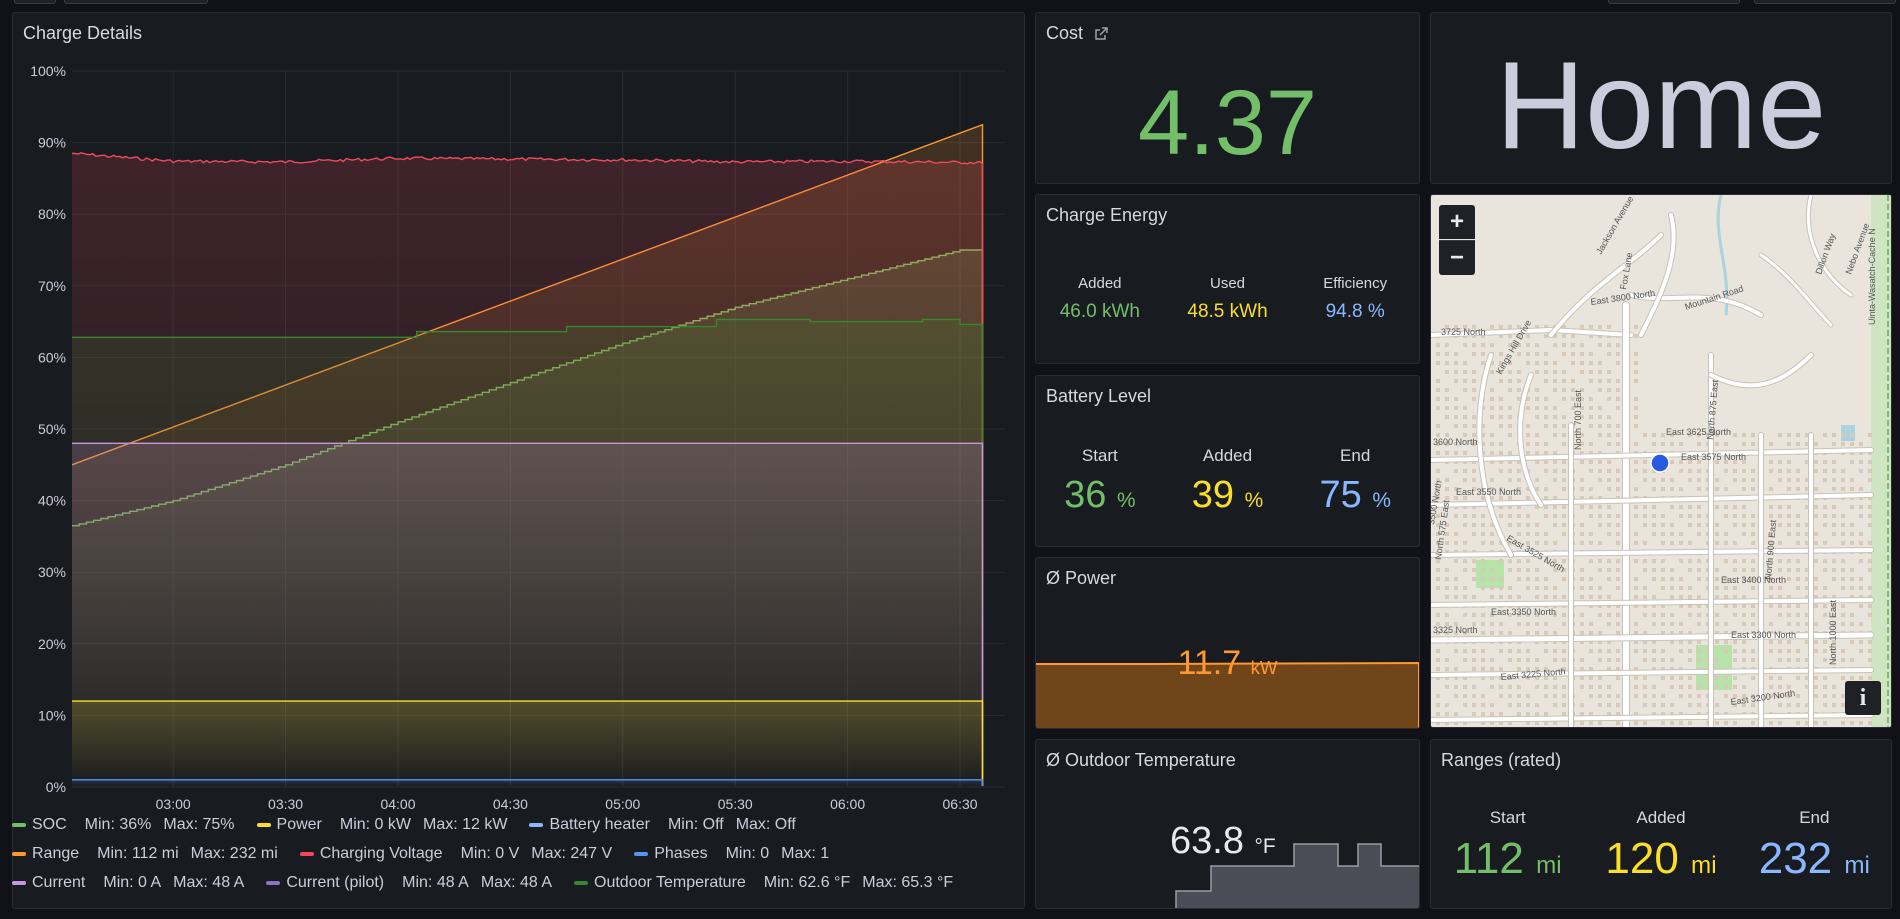 Image resolution: width=1900 pixels, height=919 pixels. What do you see at coordinates (731, 854) in the screenshot?
I see `legend-item: Phases Min: 0 Max: 1` at bounding box center [731, 854].